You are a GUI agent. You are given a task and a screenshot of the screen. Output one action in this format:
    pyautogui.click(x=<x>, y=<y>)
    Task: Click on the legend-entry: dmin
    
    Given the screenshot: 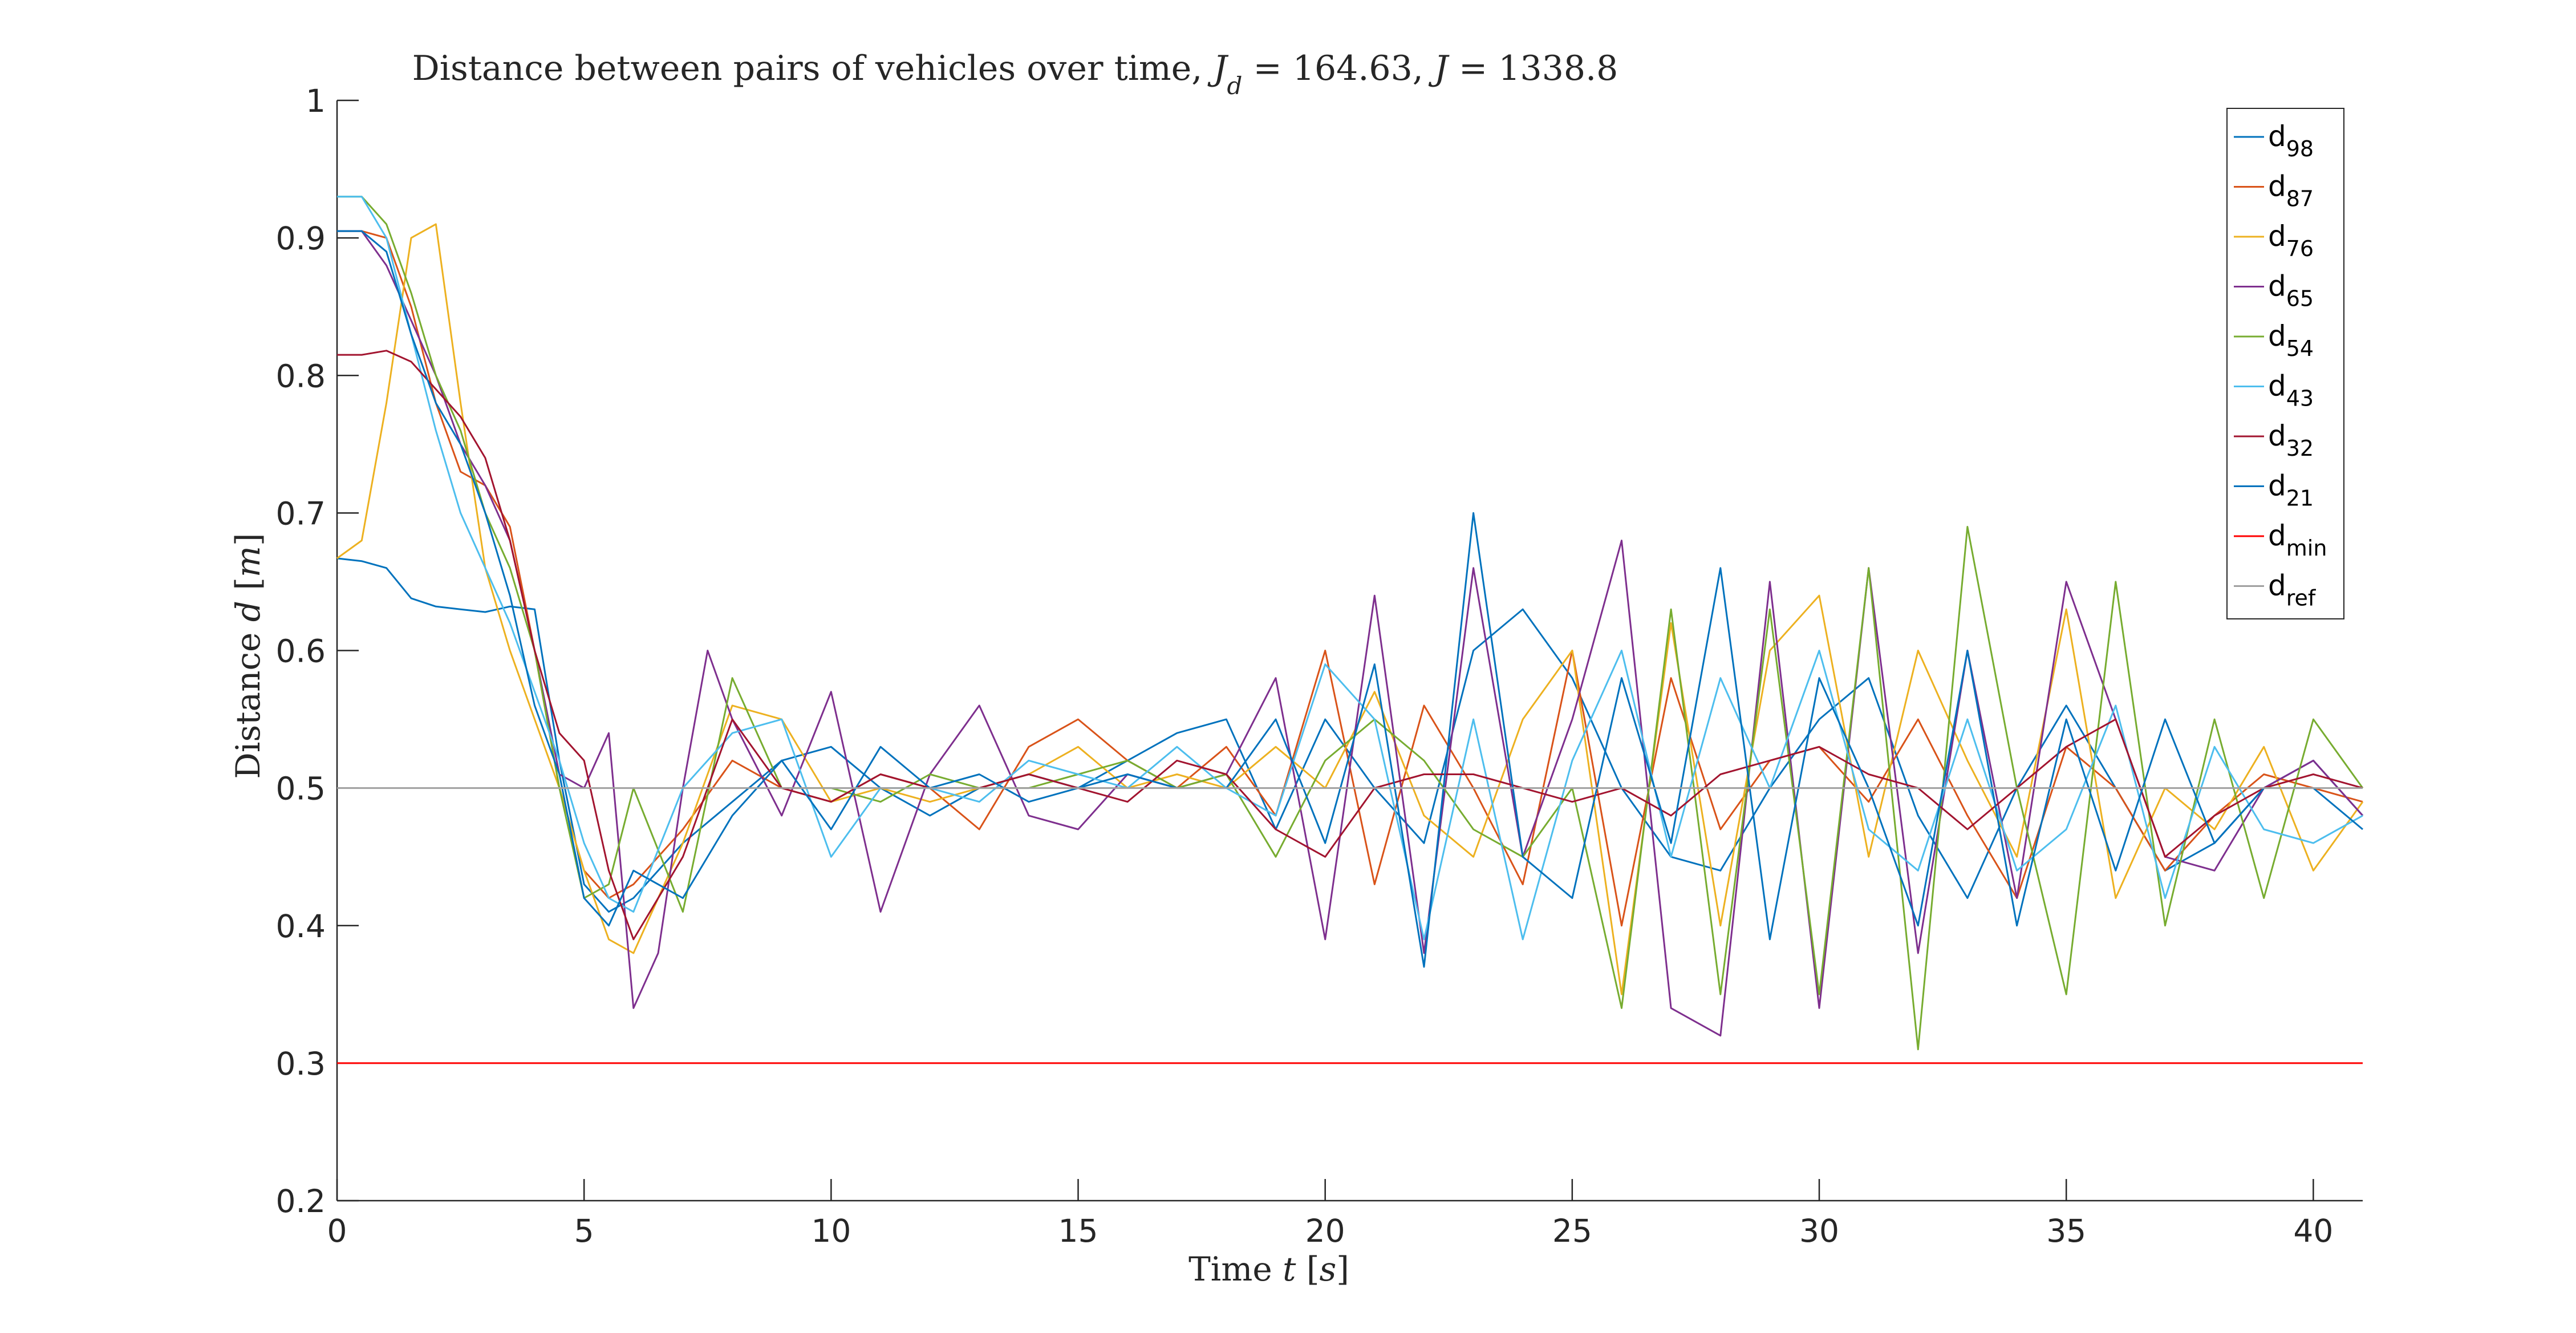 What is the action you would take?
    pyautogui.click(x=2297, y=540)
    